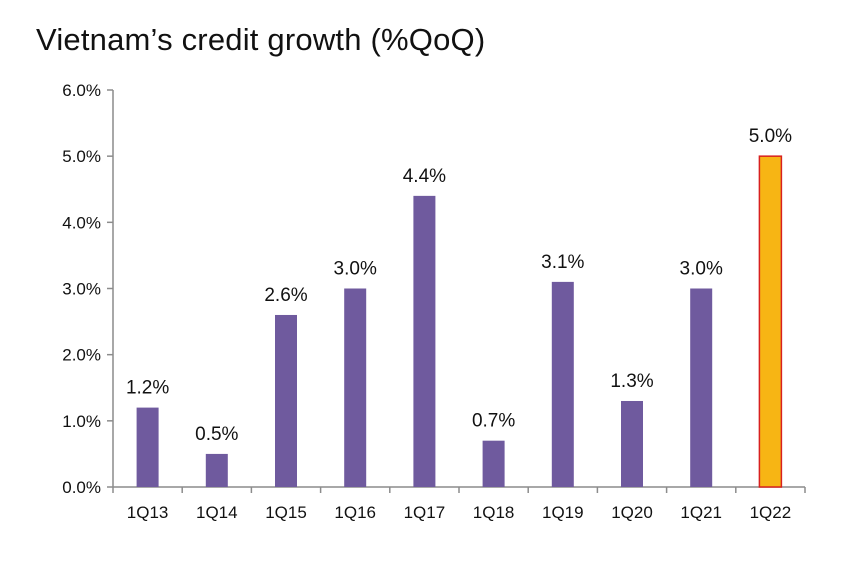 This screenshot has width=850, height=564. I want to click on bar-1Q18, so click(493, 463).